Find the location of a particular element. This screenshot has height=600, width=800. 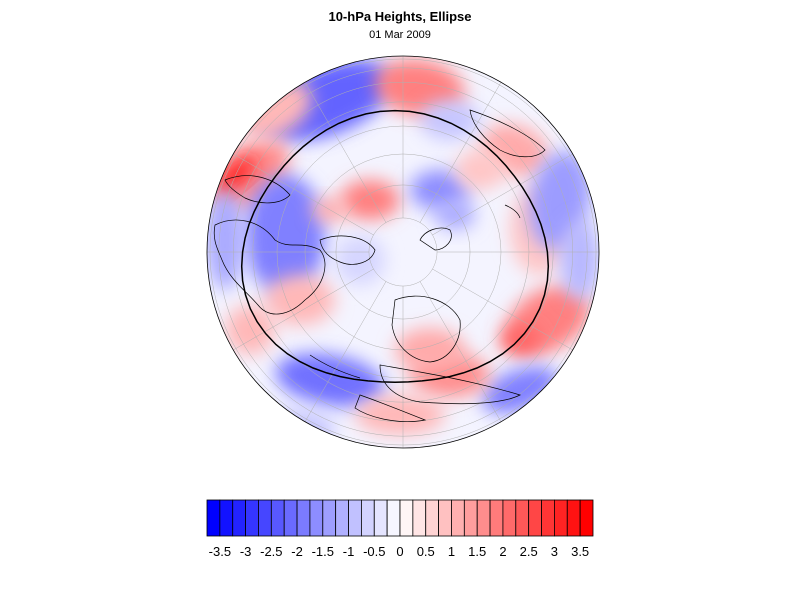

colorbar-tick-label: 0 is located at coordinates (399, 551).